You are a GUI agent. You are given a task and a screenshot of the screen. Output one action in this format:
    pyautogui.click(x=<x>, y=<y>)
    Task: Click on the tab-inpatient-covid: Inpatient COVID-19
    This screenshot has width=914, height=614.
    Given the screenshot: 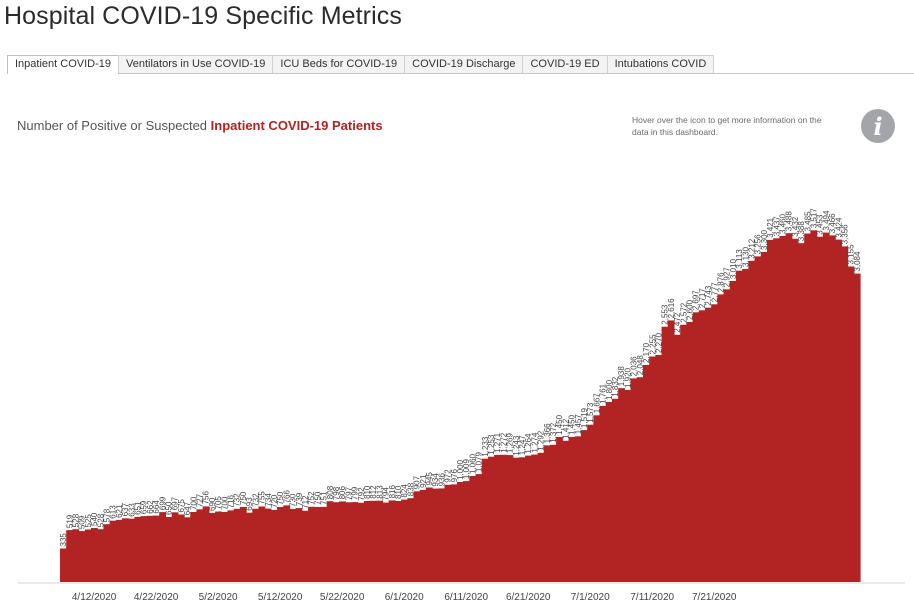 What is the action you would take?
    pyautogui.click(x=63, y=64)
    